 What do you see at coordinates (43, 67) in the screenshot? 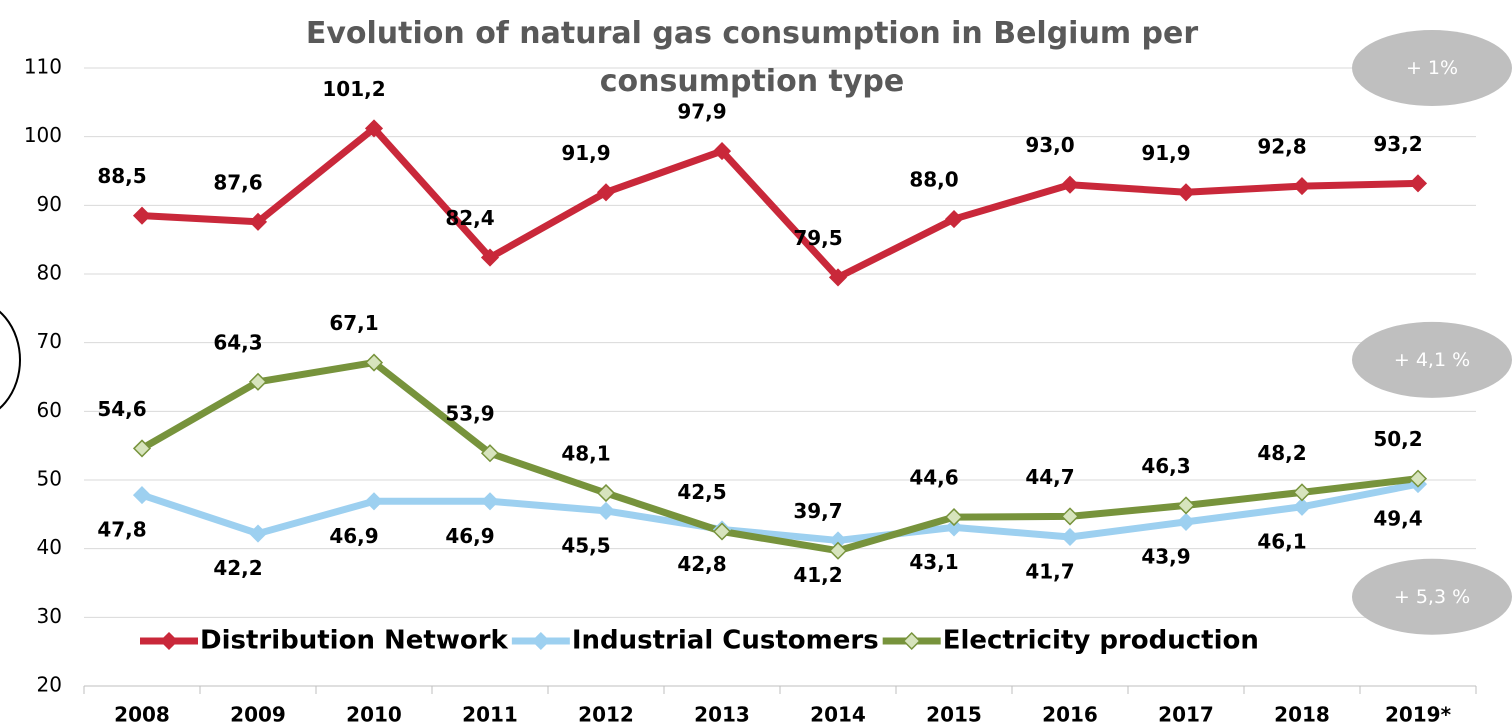
I see `y-tick-label: 110` at bounding box center [43, 67].